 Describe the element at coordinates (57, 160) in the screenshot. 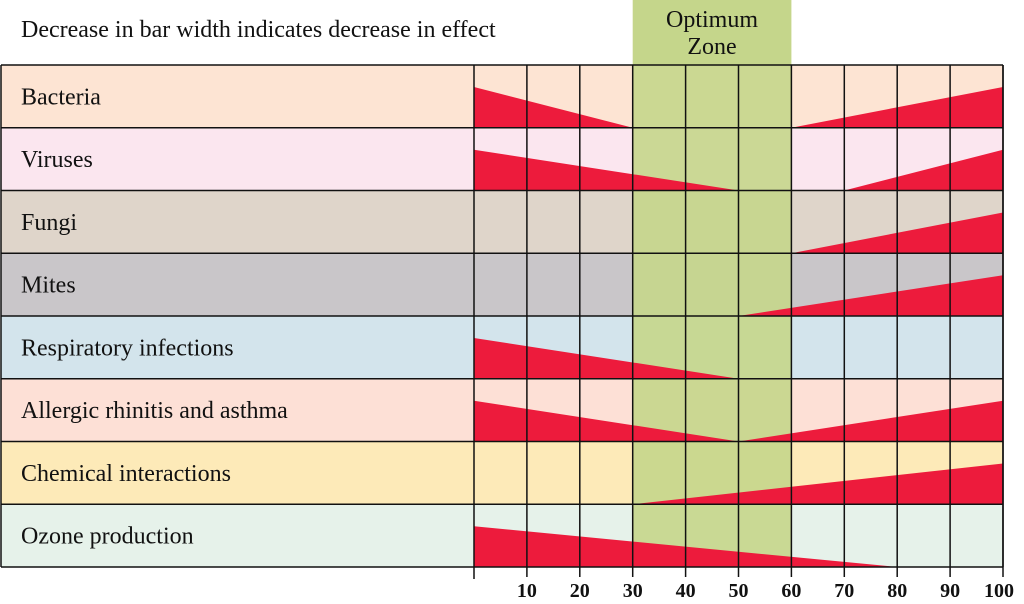

I see `row-label: Viruses` at that location.